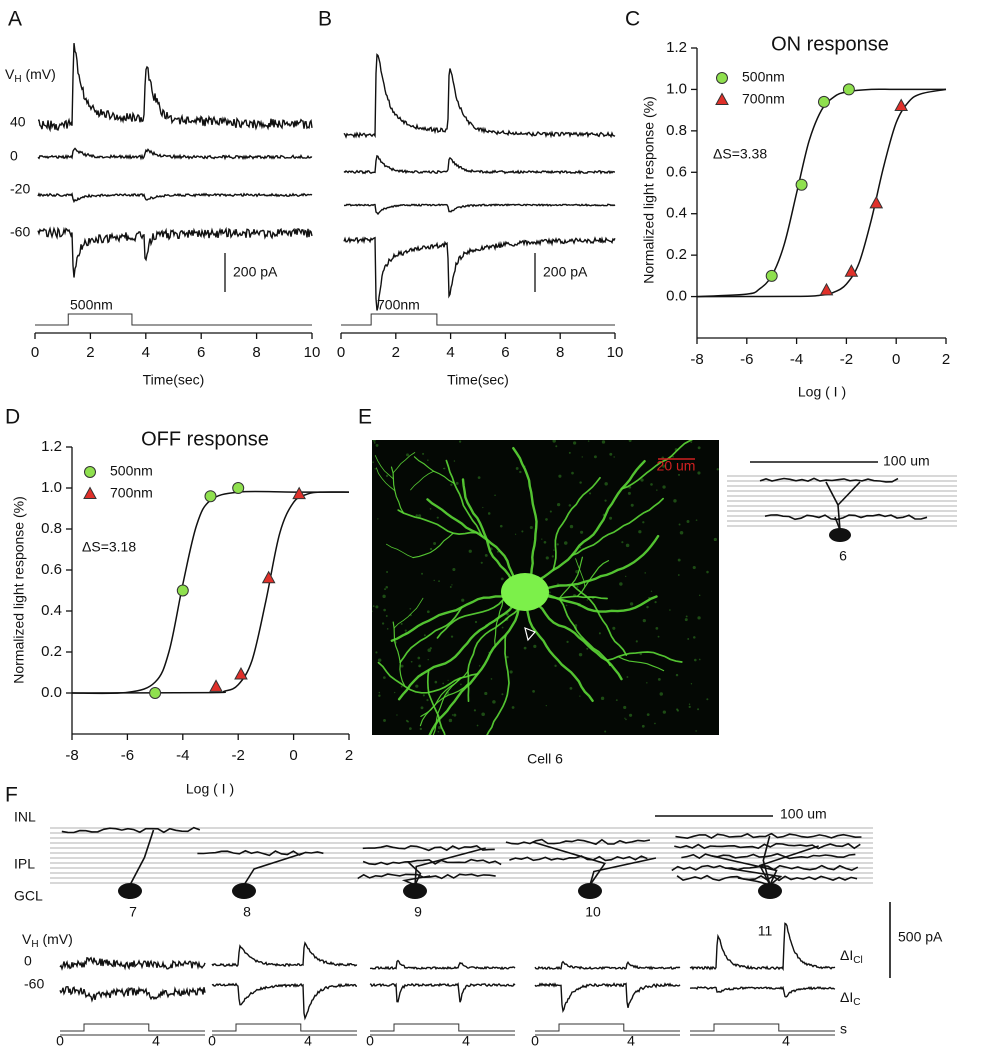  What do you see at coordinates (765, 931) in the screenshot?
I see `cell-label: 11` at bounding box center [765, 931].